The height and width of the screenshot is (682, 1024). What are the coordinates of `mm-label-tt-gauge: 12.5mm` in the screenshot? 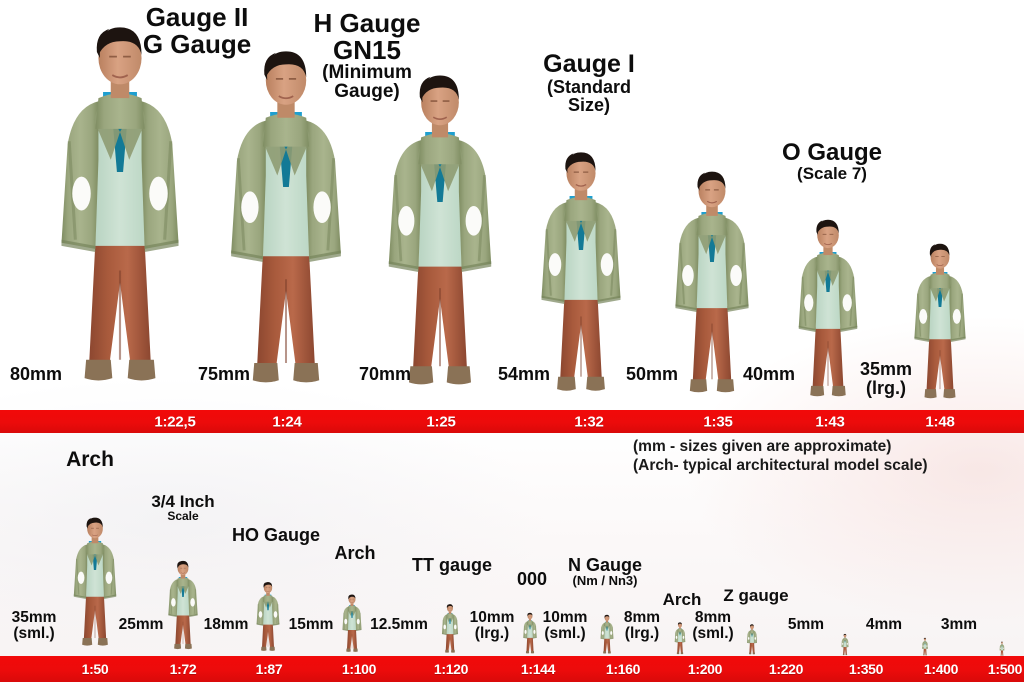 It's located at (399, 624).